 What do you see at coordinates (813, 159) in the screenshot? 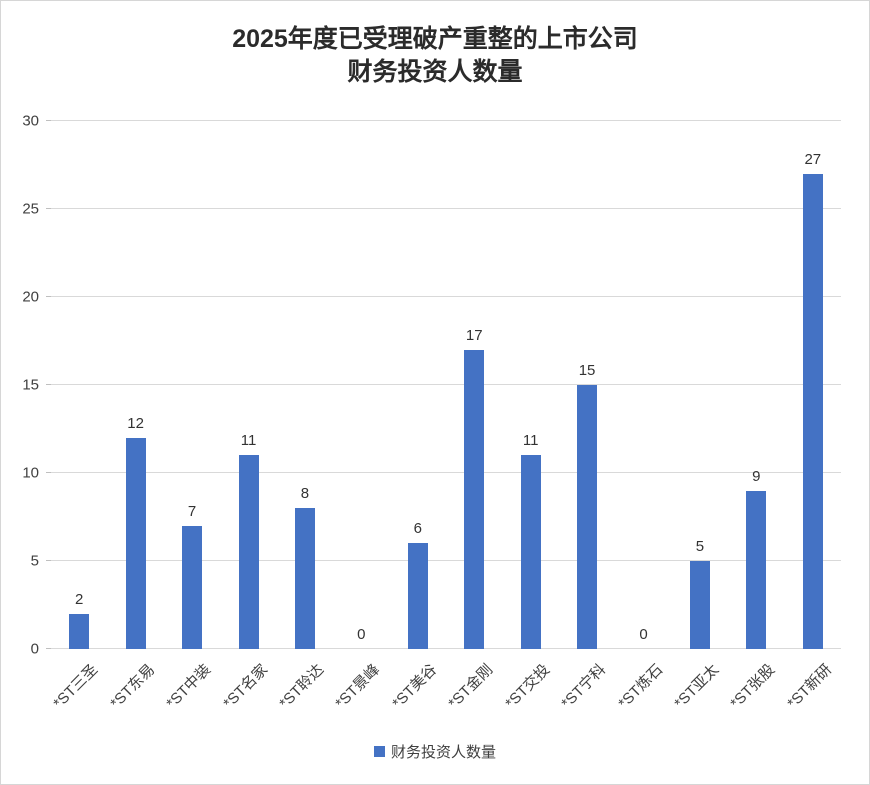
I see `bar-value-label: 27` at bounding box center [813, 159].